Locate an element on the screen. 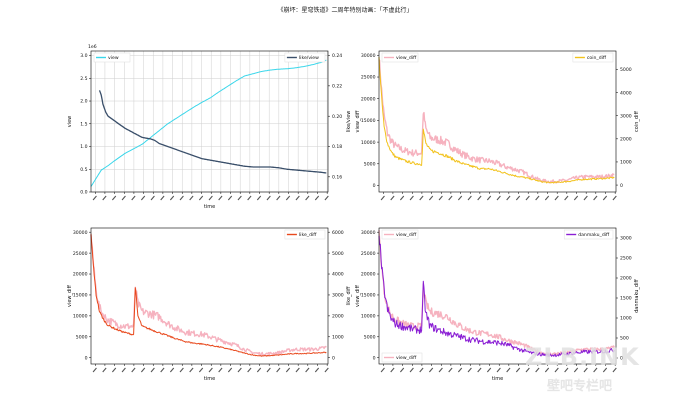  series-like-view-line is located at coordinates (212, 132).